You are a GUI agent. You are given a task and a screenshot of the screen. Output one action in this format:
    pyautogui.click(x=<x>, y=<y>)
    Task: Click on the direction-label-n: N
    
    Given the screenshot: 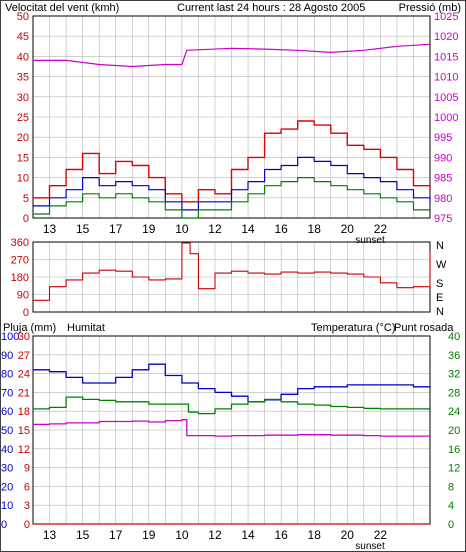 What is the action you would take?
    pyautogui.click(x=440, y=246)
    